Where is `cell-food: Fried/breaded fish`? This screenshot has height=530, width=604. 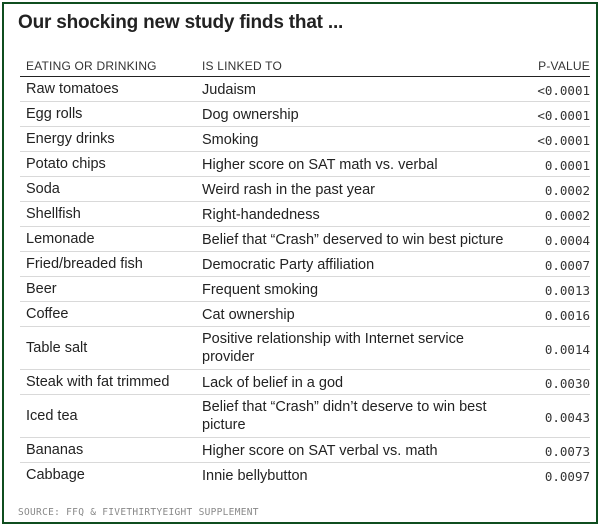
cell-food: Fried/breaded fish is located at coordinates (84, 264).